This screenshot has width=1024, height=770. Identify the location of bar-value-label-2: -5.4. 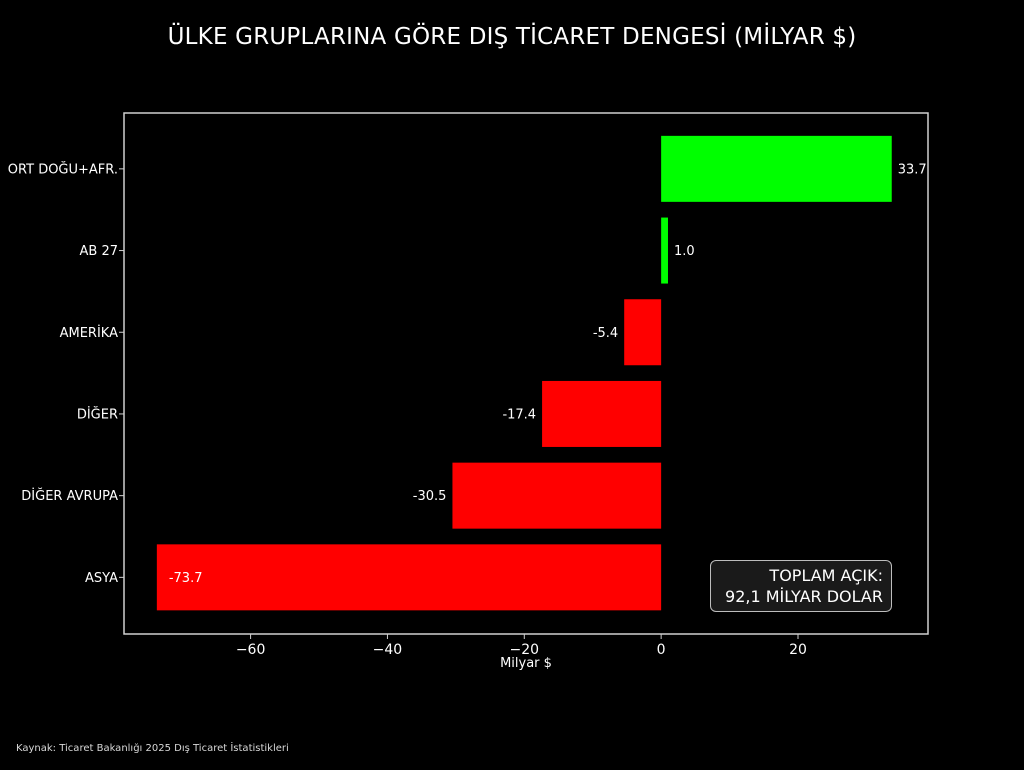
(605, 333).